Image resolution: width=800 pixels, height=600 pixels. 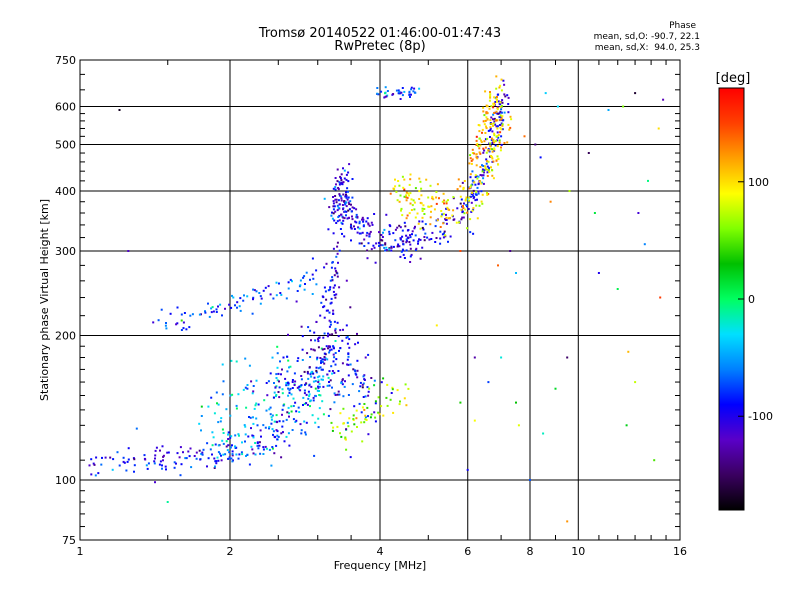 What do you see at coordinates (65, 336) in the screenshot?
I see `y-tick-label: 200` at bounding box center [65, 336].